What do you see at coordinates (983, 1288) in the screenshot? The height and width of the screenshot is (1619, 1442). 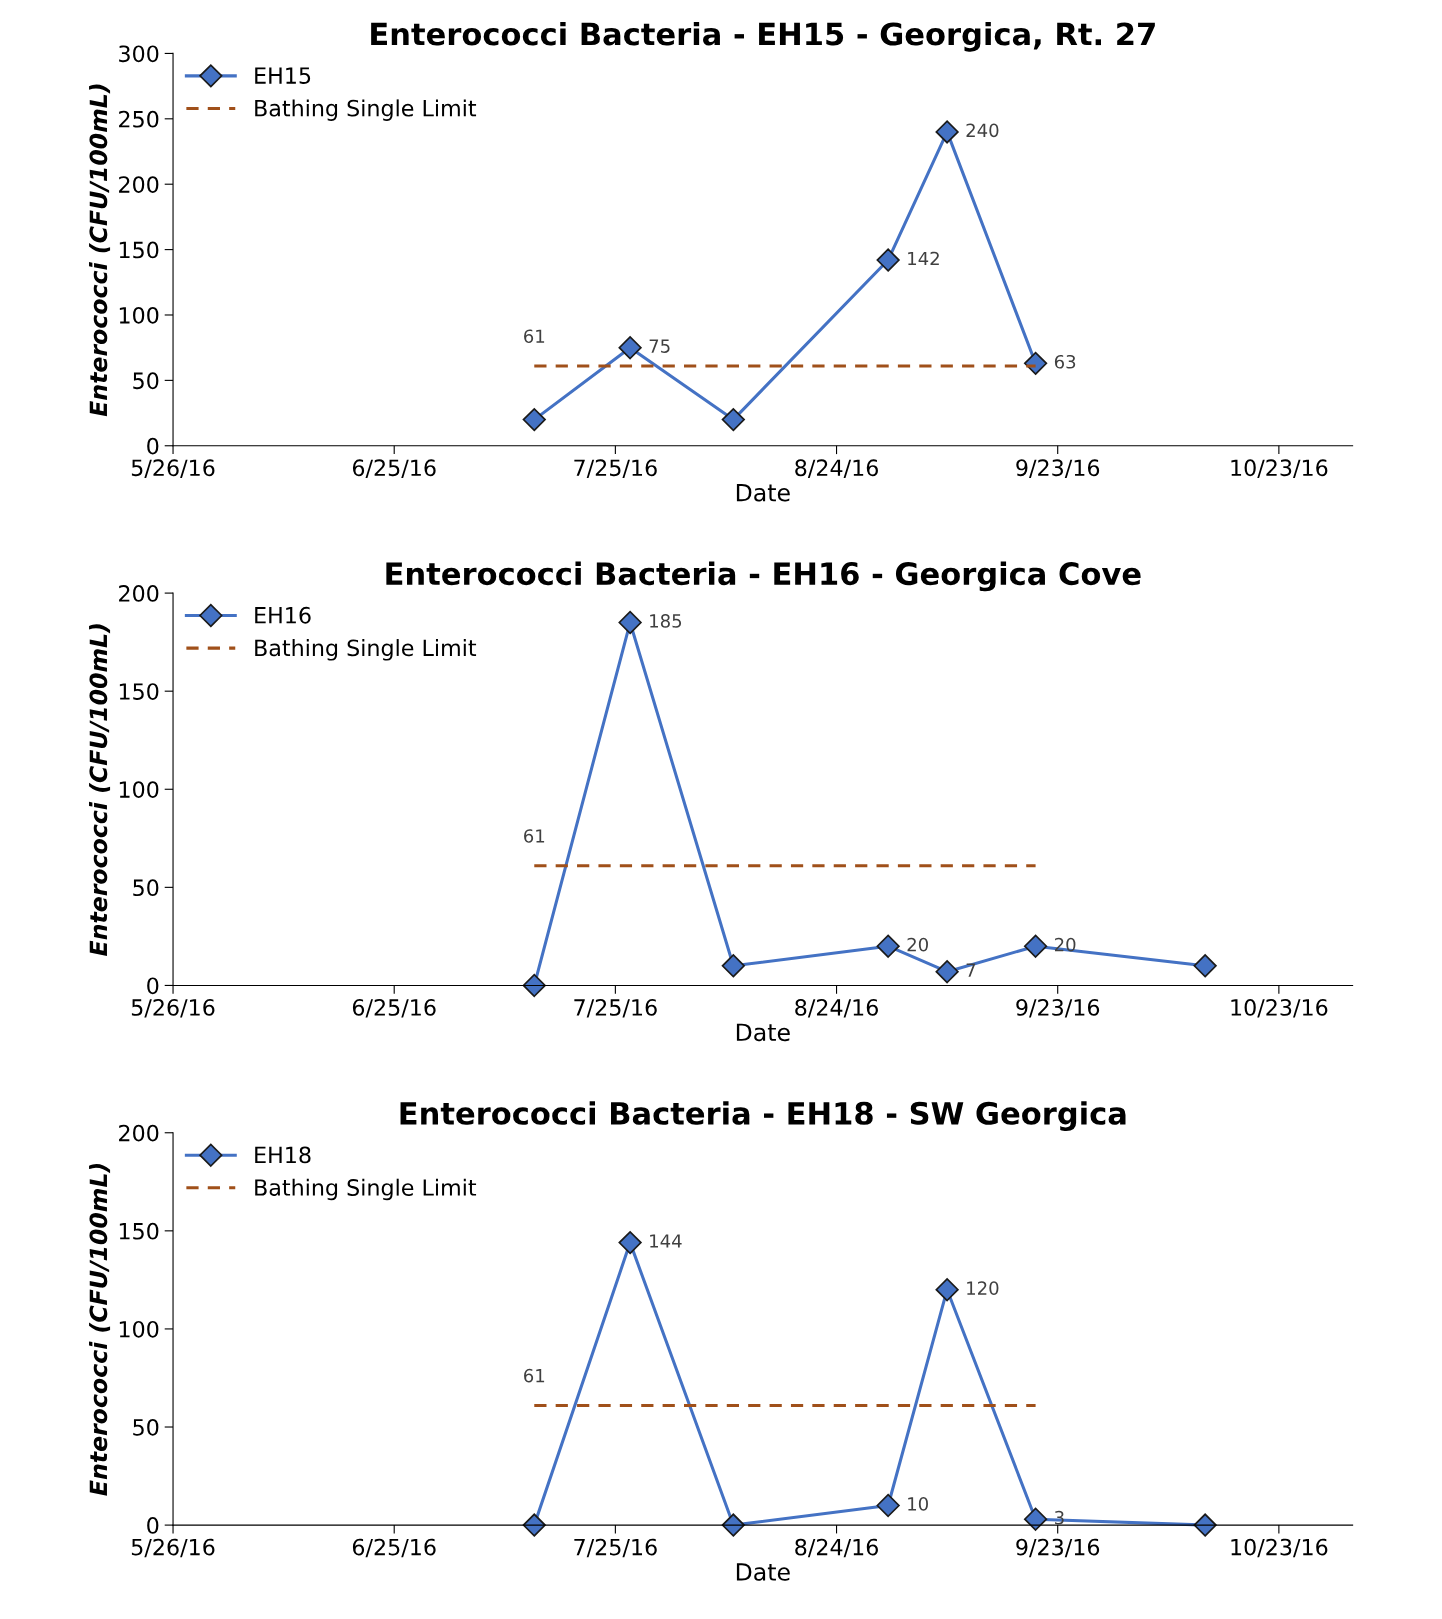 I see `data-label: 120` at bounding box center [983, 1288].